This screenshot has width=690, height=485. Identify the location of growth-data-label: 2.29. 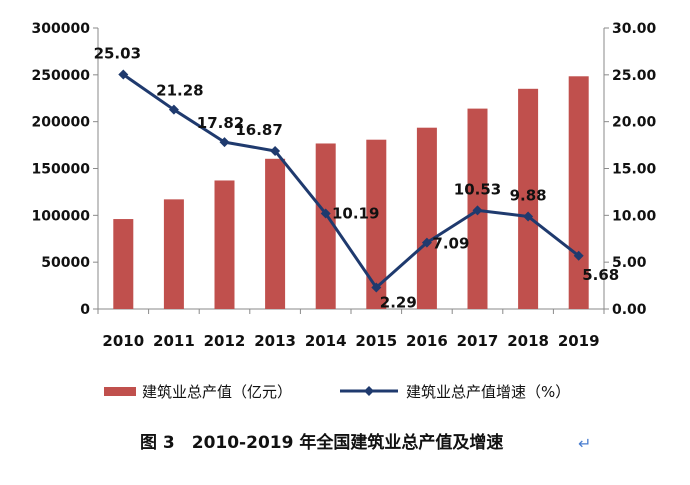
(398, 303).